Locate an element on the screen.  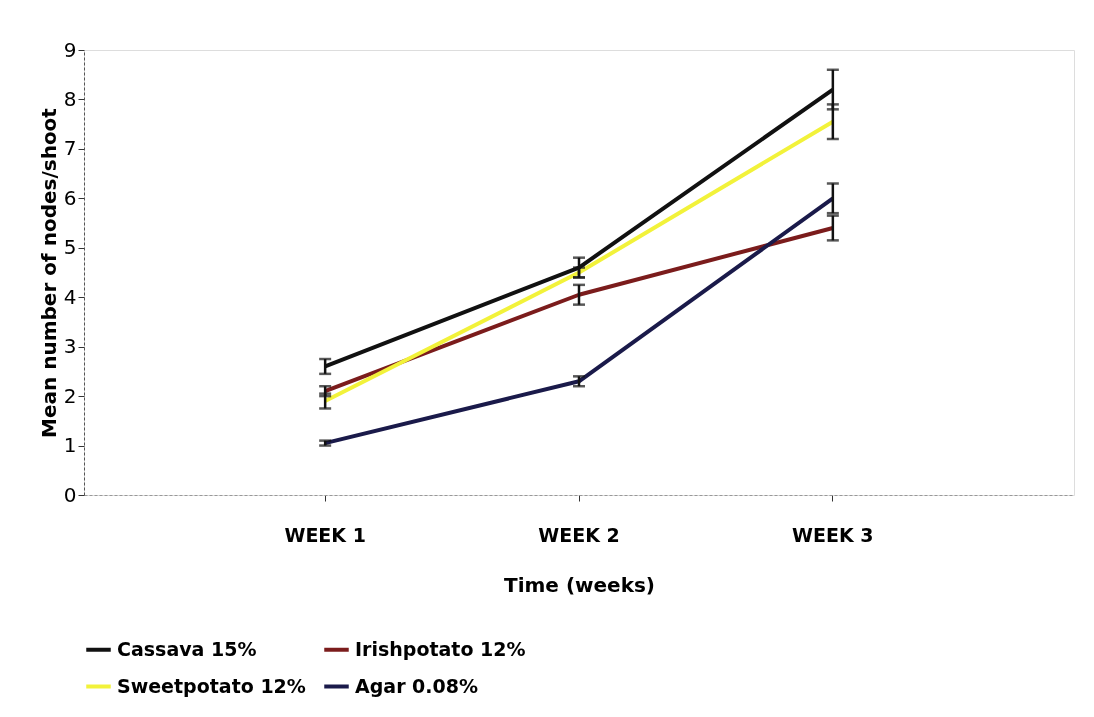
x-tick-label: WEEK 2 is located at coordinates (579, 534).